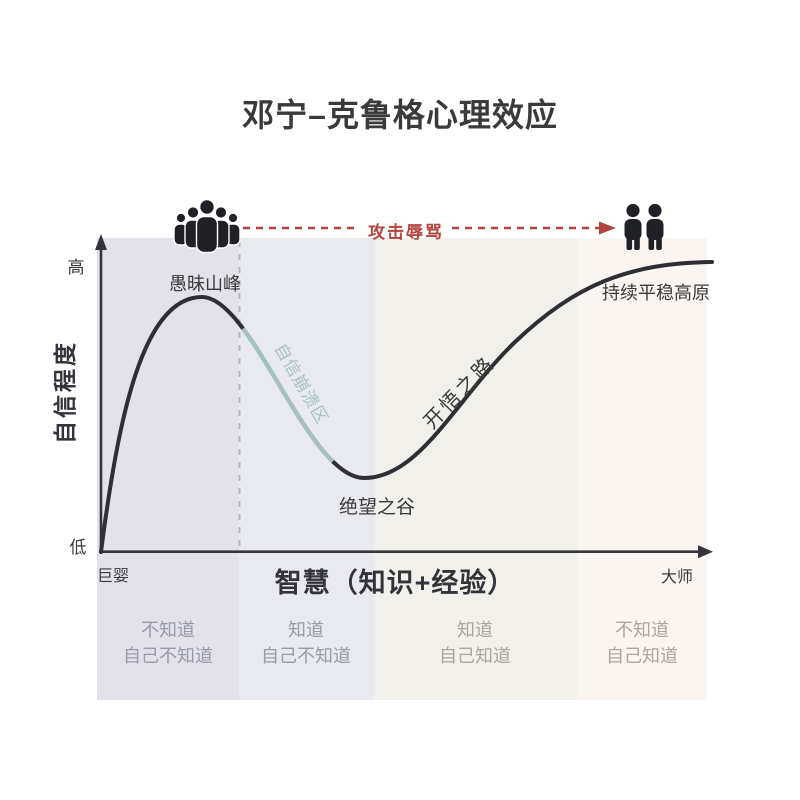 Image resolution: width=800 pixels, height=800 pixels. I want to click on label-valley-of-despair: 绝望之谷, so click(377, 507).